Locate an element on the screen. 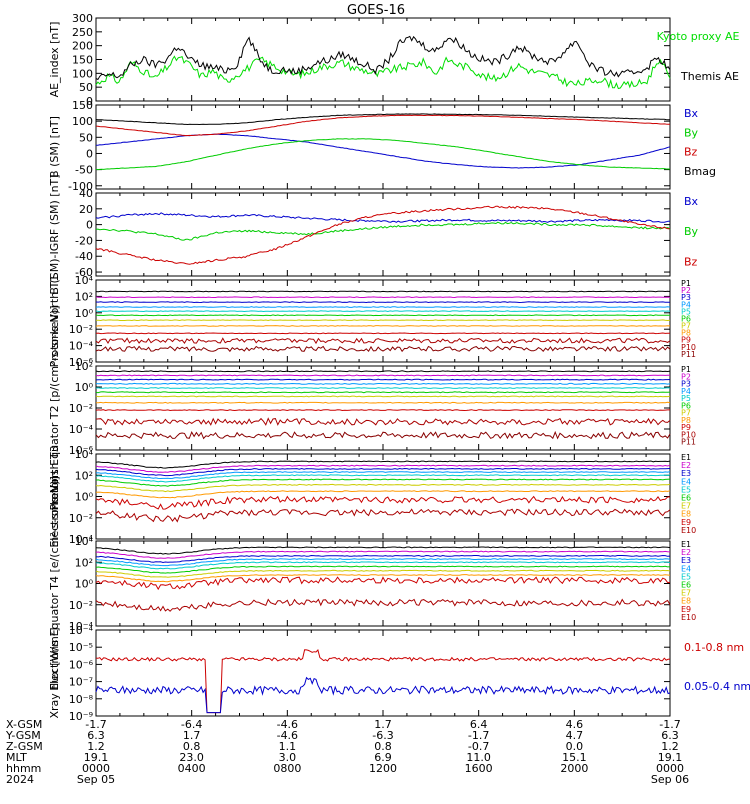  legend-entry: Bmag is located at coordinates (700, 171).